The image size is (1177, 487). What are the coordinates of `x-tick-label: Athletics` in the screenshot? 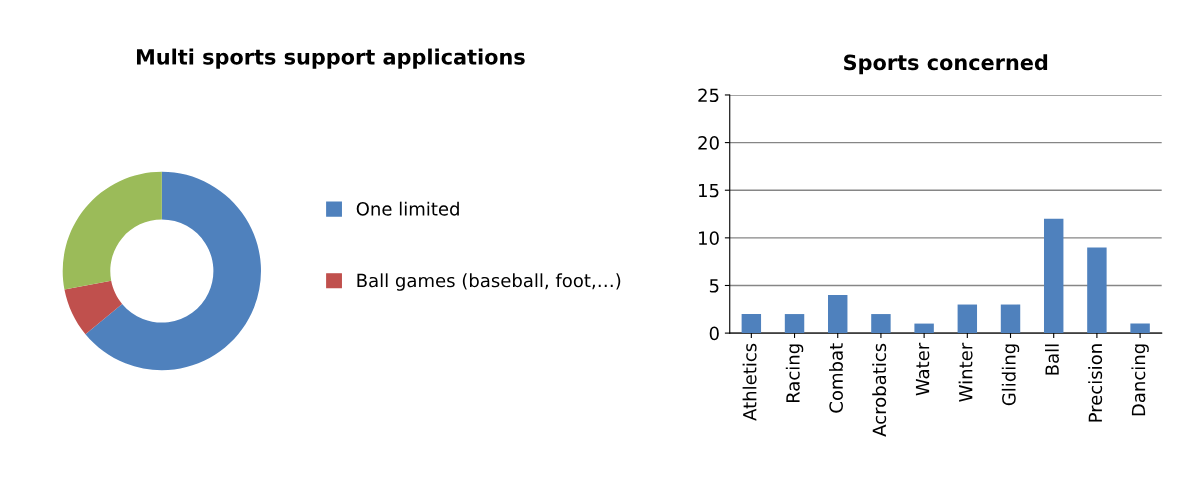 It's located at (749, 382).